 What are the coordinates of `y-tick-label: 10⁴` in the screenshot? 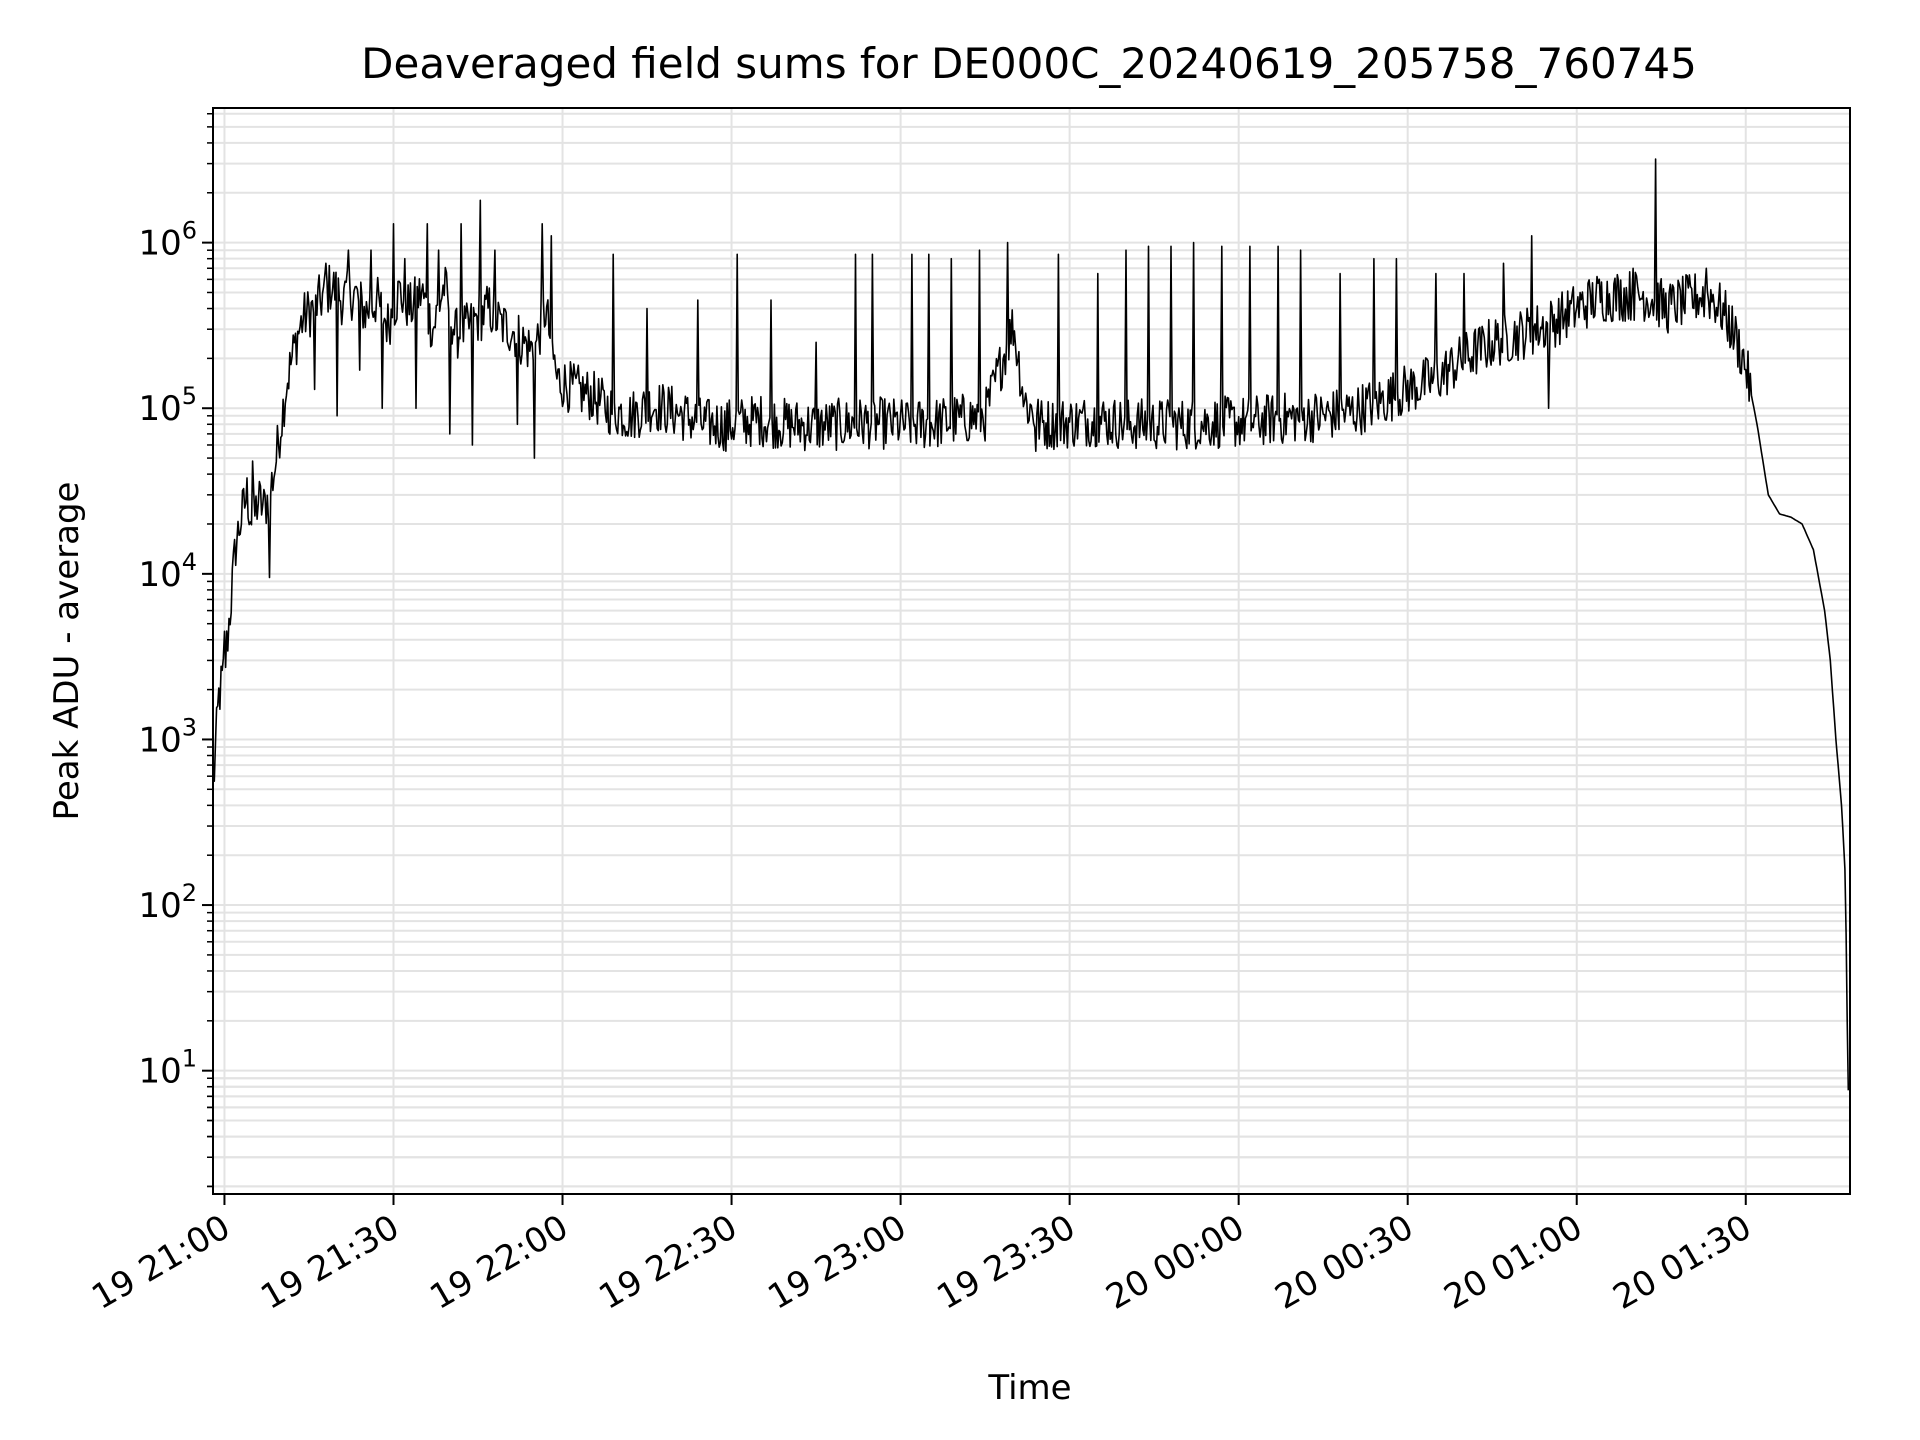 It's located at (167, 571).